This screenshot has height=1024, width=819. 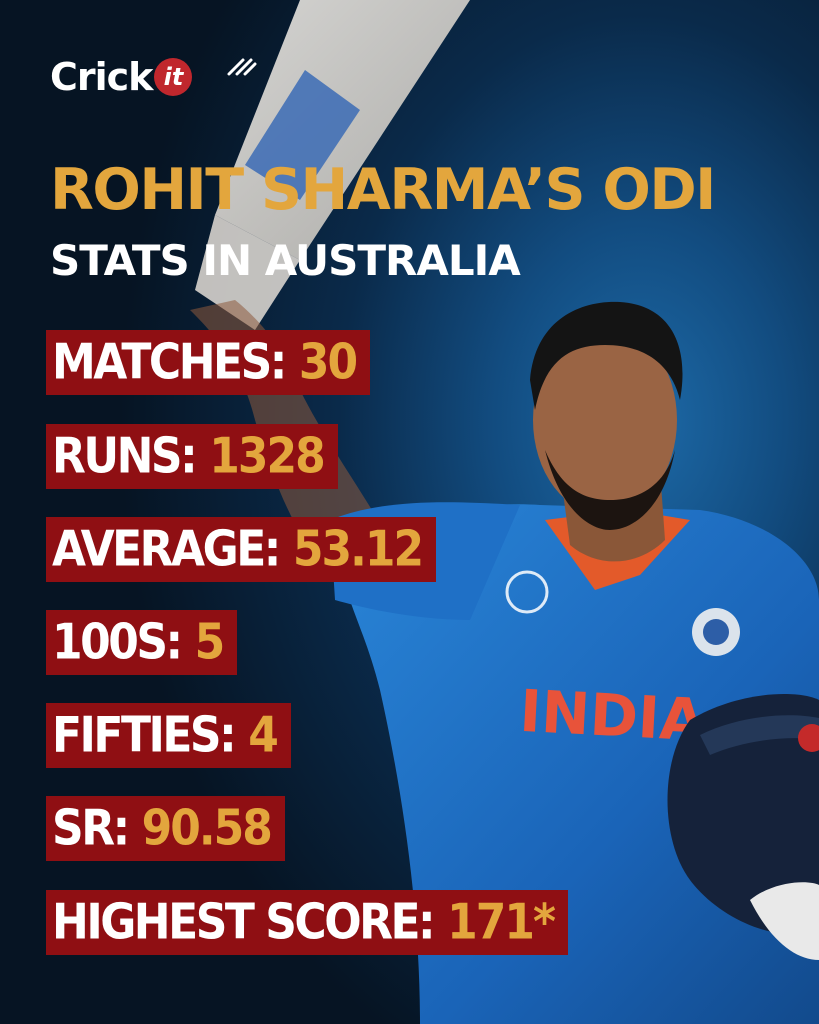 I want to click on speed-lines-icon, so click(x=242, y=67).